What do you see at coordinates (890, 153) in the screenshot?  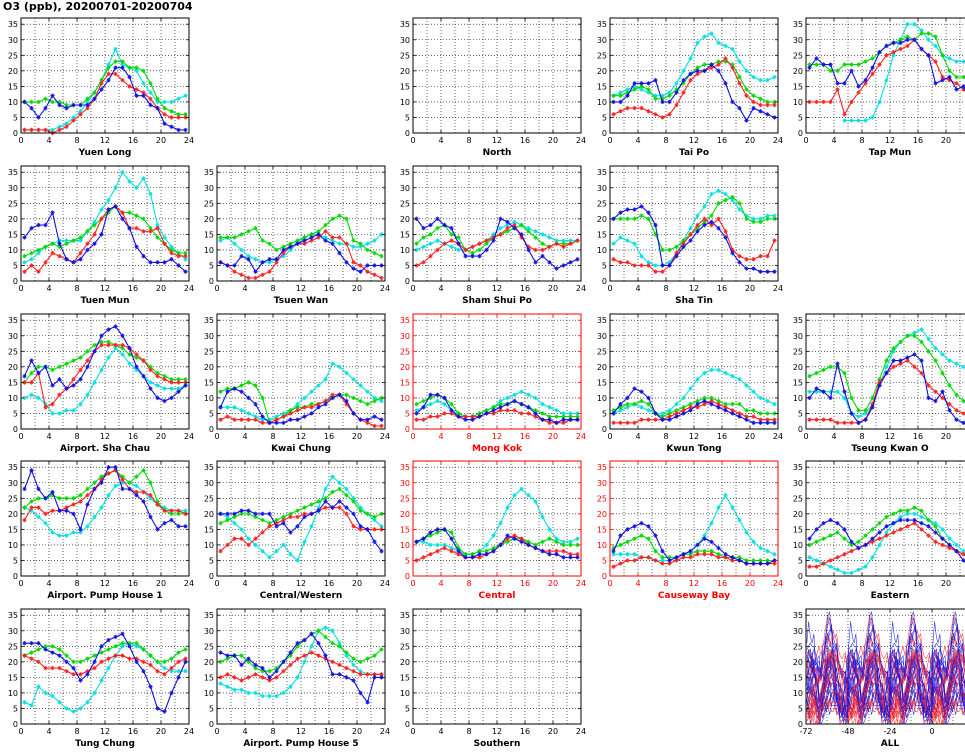 I see `panel-title: Tap Mun` at bounding box center [890, 153].